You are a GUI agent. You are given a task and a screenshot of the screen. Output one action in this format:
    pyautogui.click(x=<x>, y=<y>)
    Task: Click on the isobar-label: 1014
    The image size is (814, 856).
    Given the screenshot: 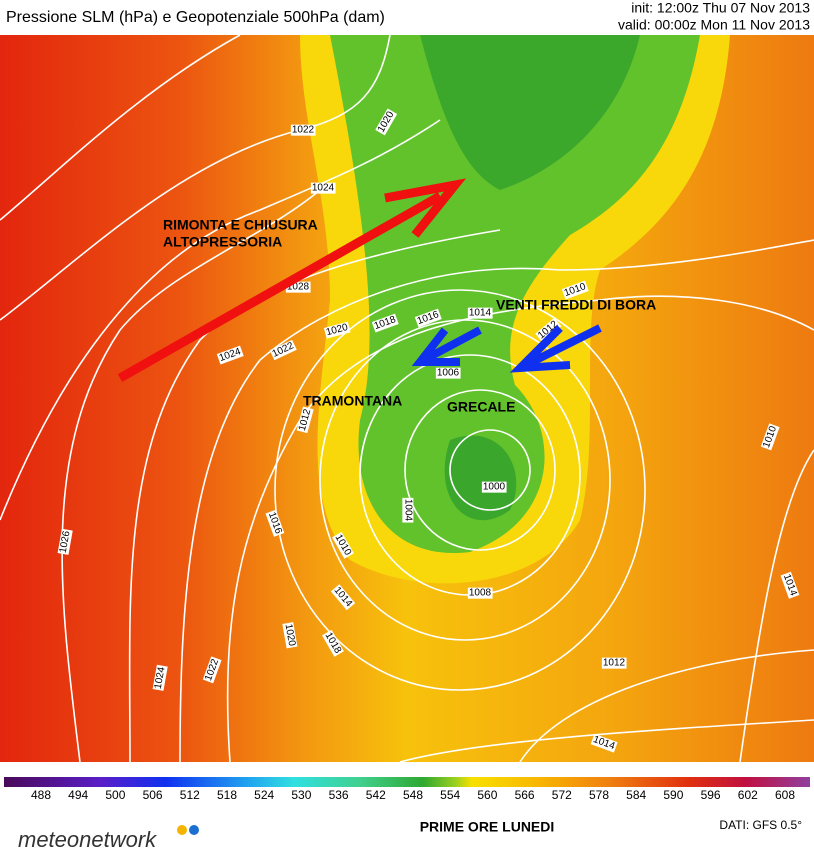 What is the action you would take?
    pyautogui.click(x=480, y=313)
    